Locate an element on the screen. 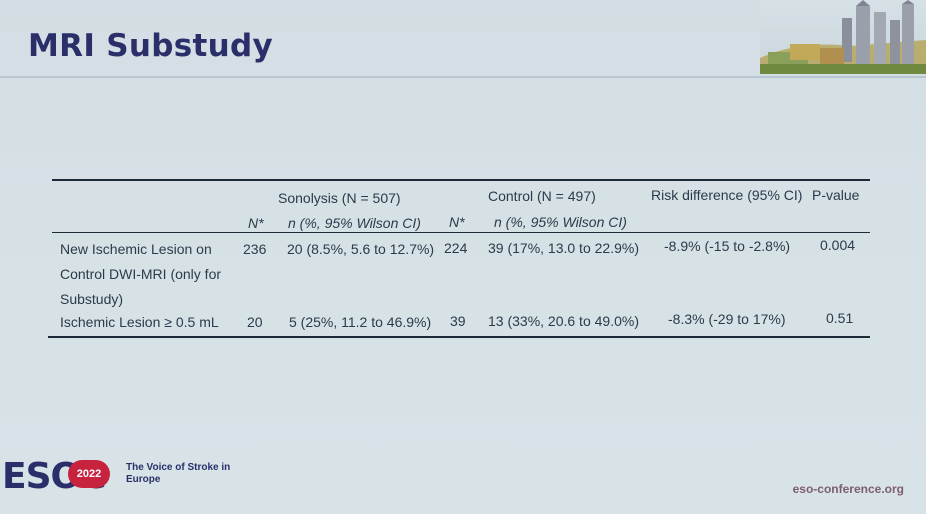  header-control: Control (N = 497) is located at coordinates (542, 196).